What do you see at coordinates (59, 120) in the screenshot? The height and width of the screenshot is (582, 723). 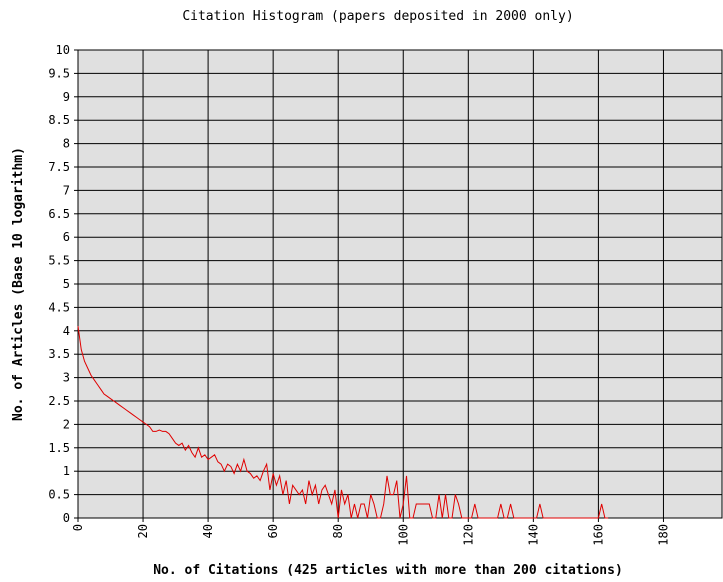 I see `y-tick-label: 8.5` at bounding box center [59, 120].